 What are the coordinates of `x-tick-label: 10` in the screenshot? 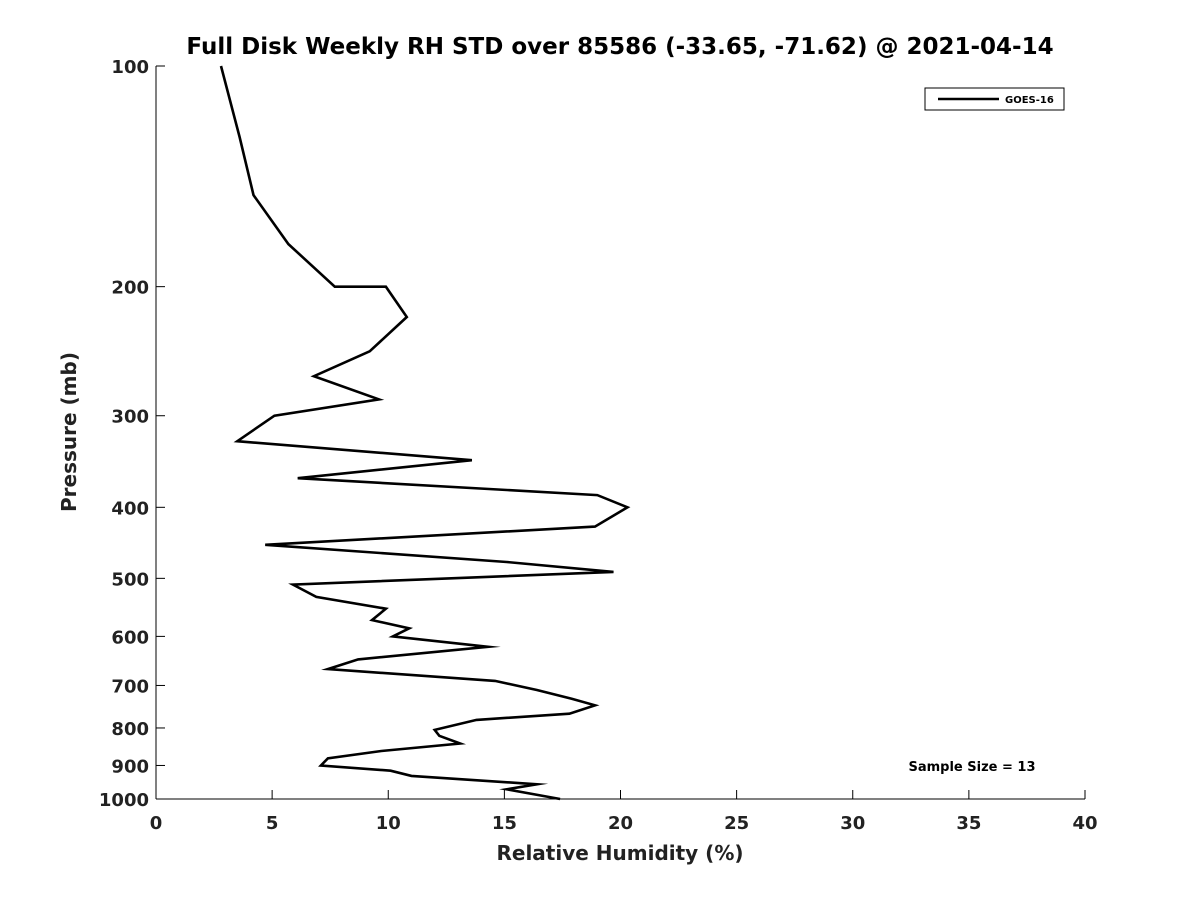 It's located at (388, 823).